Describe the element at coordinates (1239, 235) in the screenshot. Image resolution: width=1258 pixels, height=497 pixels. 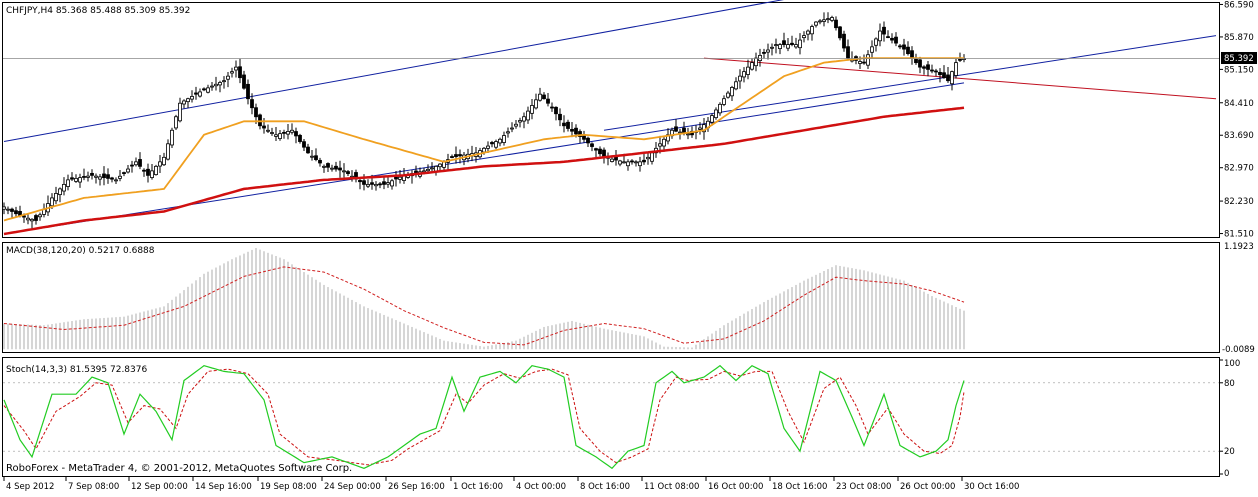
I see `price-axis-label: 81.510` at that location.